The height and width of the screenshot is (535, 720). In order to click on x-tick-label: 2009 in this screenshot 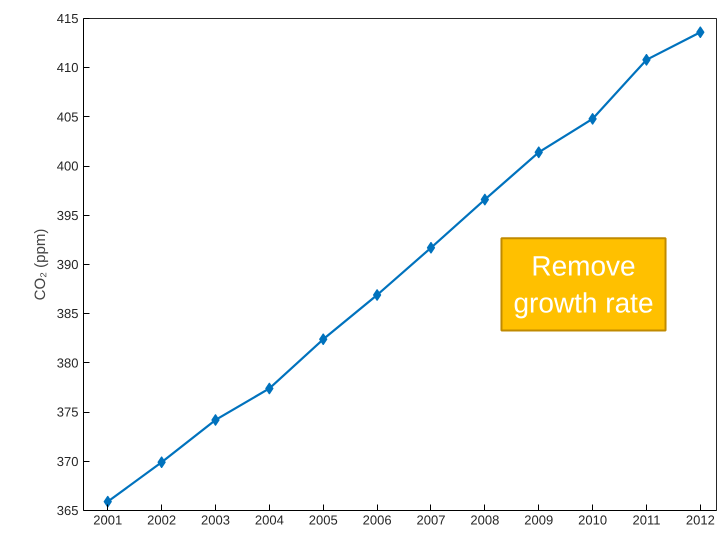, I will do `click(539, 520)`.